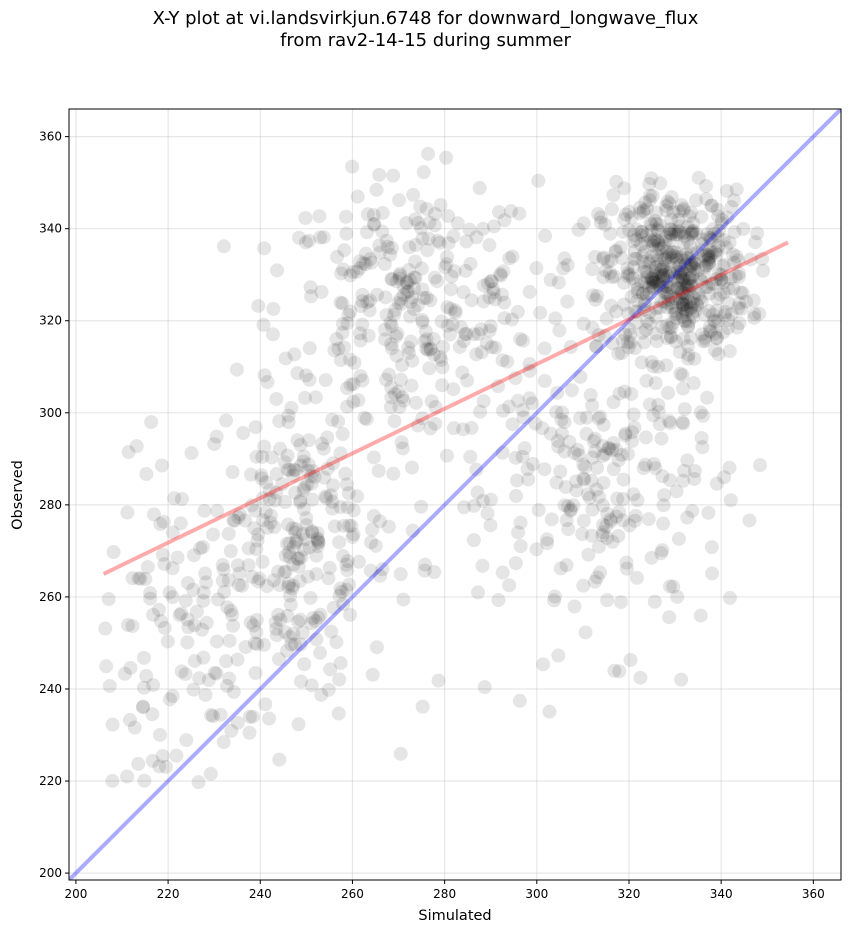 The width and height of the screenshot is (851, 934). I want to click on x-tick-label: 280, so click(444, 894).